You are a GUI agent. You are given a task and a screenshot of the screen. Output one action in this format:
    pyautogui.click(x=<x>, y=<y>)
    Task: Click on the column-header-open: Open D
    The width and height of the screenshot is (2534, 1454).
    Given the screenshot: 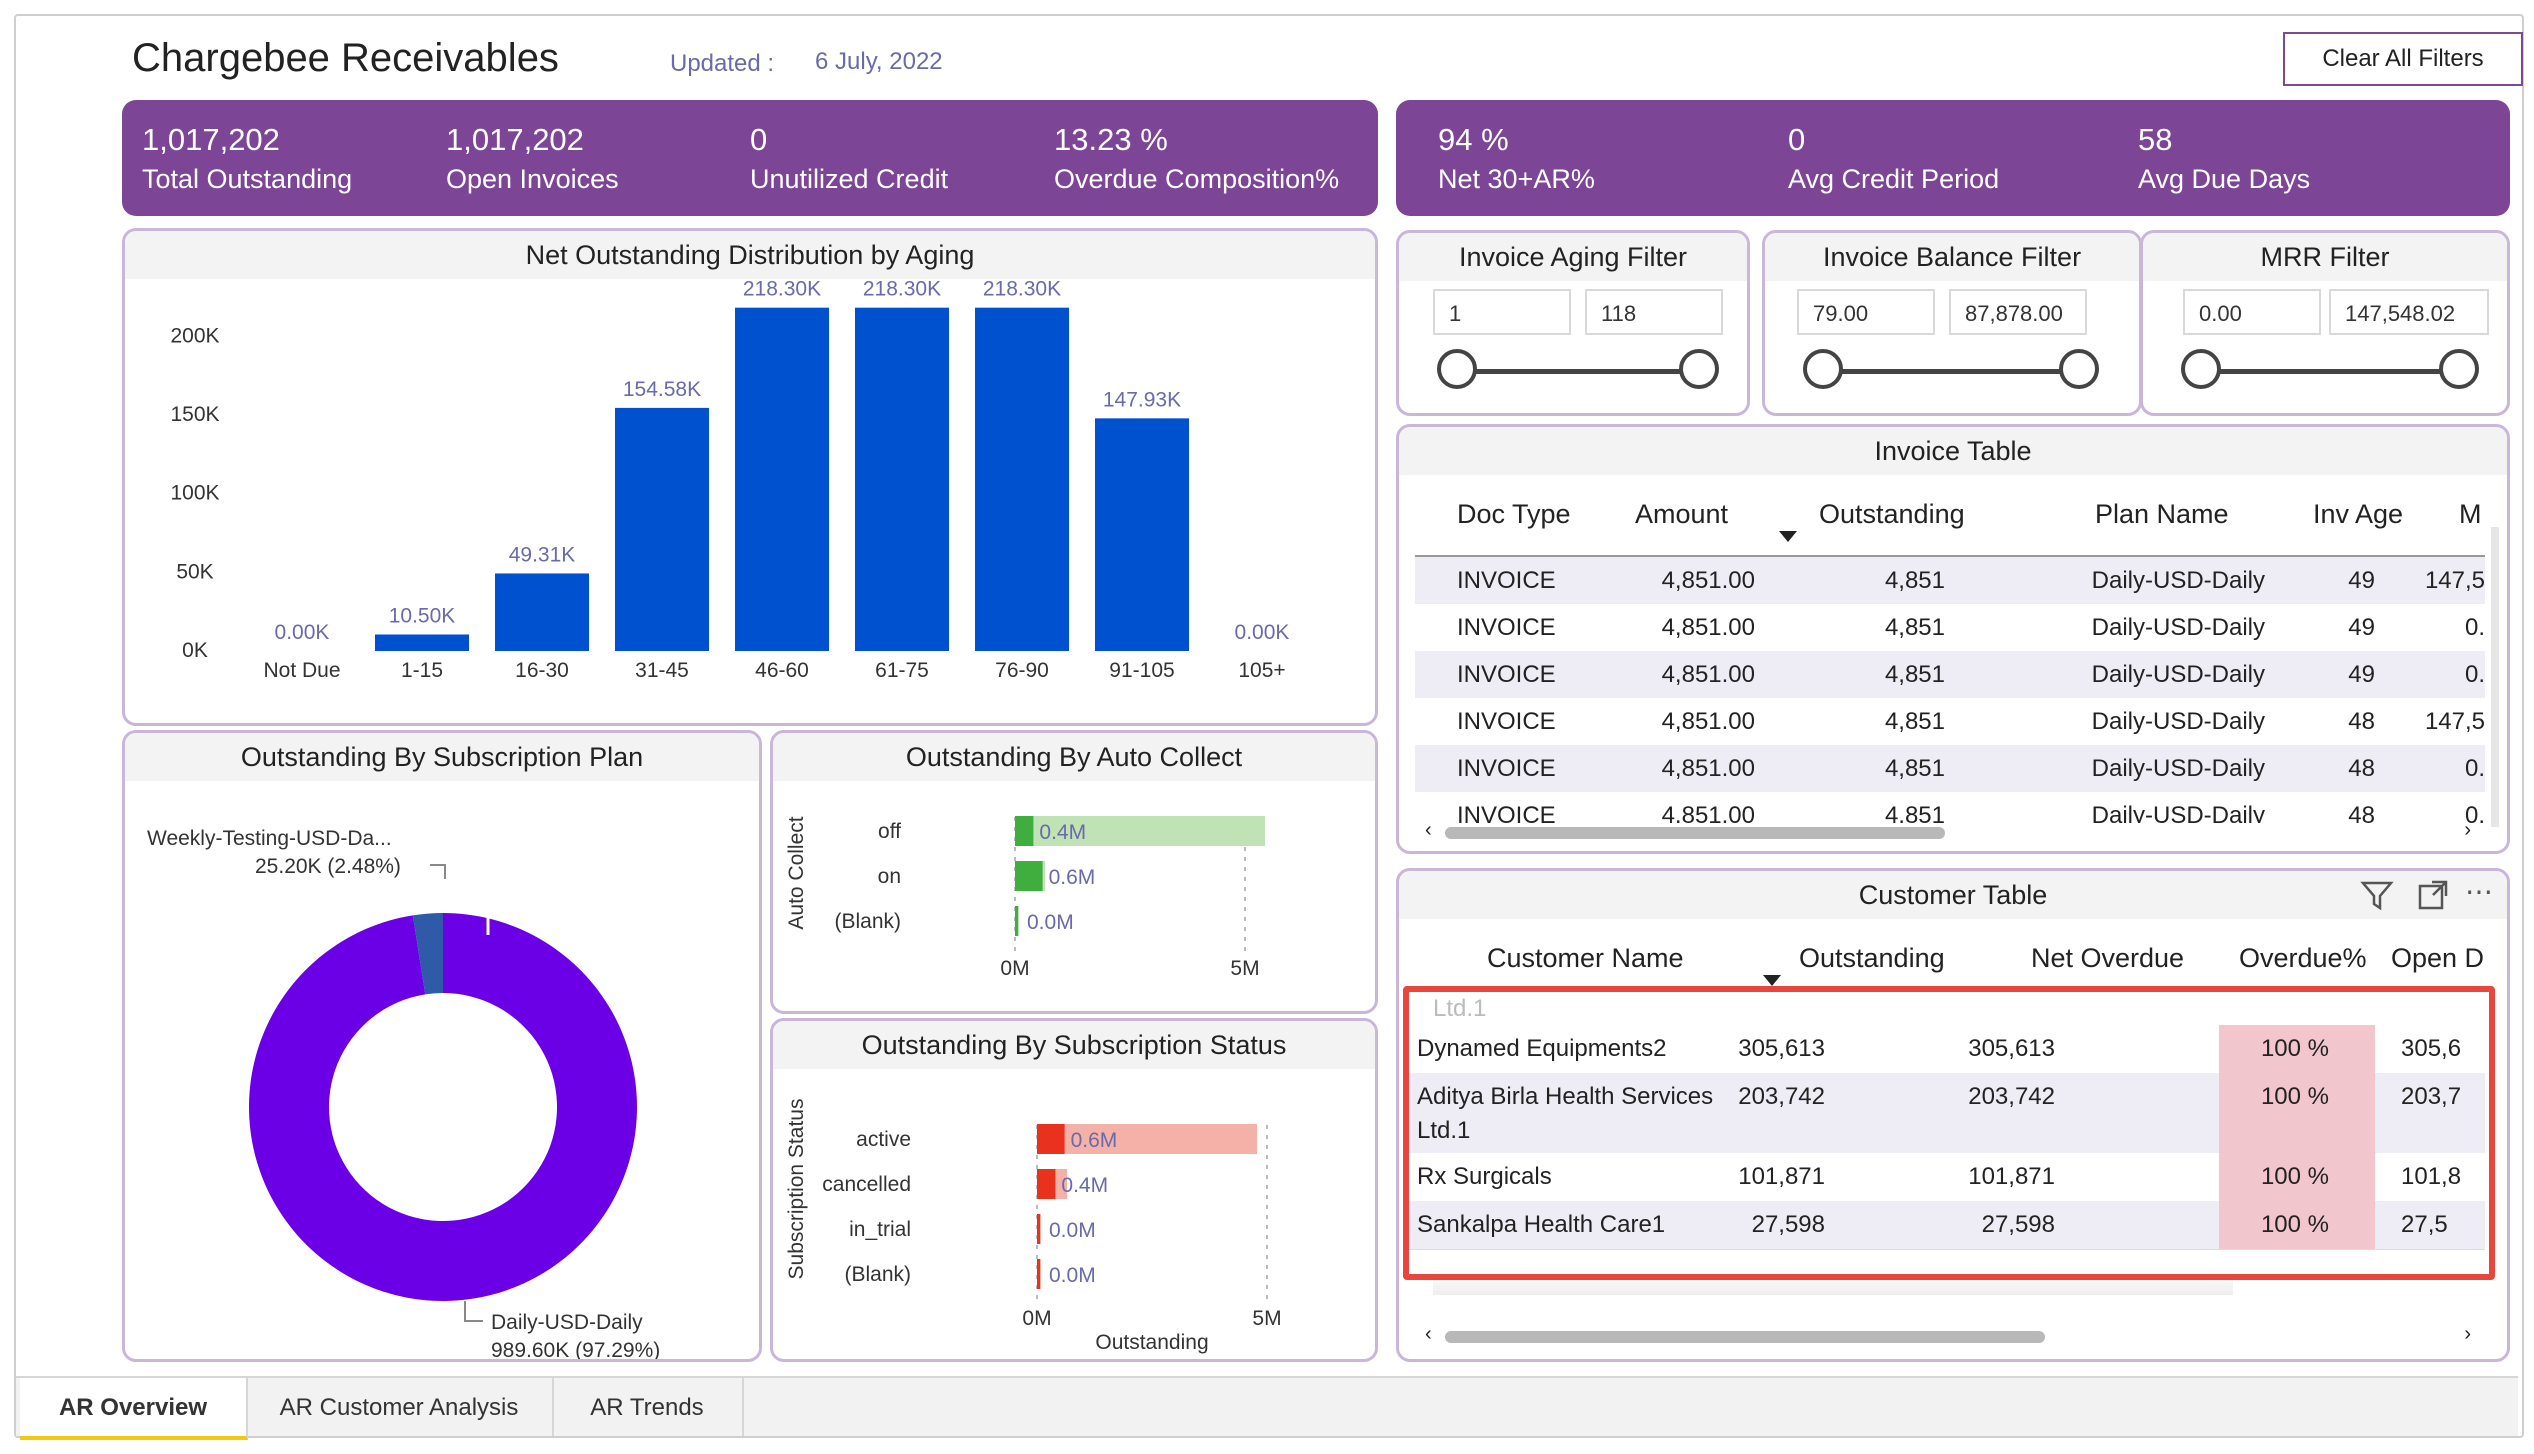 What is the action you would take?
    pyautogui.click(x=2438, y=958)
    